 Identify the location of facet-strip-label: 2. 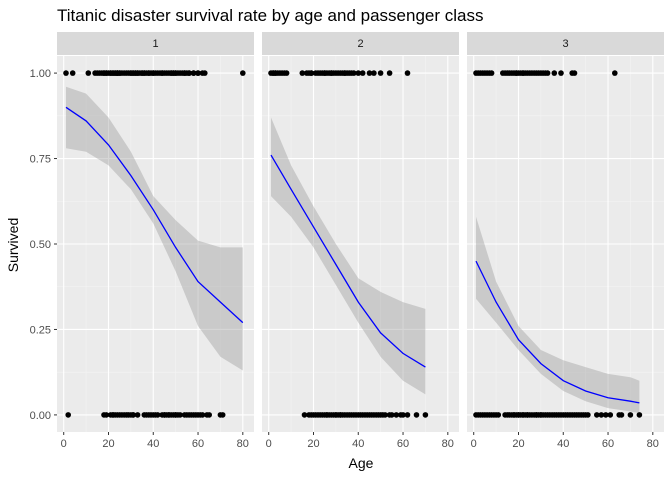
(360, 44).